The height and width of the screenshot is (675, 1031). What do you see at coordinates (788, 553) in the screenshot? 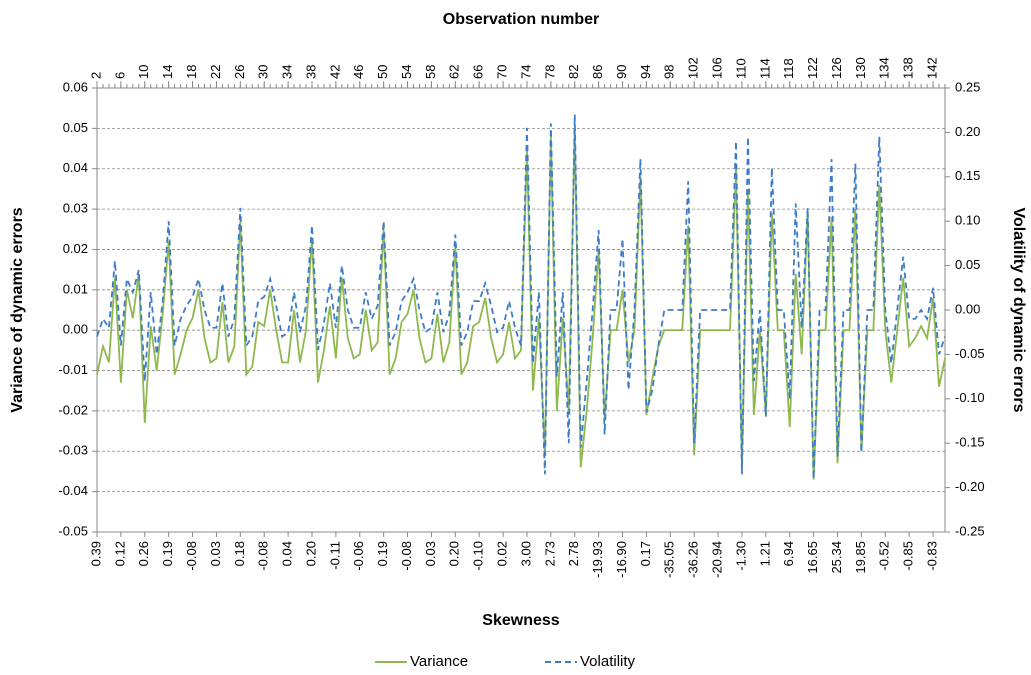
I see `bottom-tick-label: 6.94` at bounding box center [788, 553].